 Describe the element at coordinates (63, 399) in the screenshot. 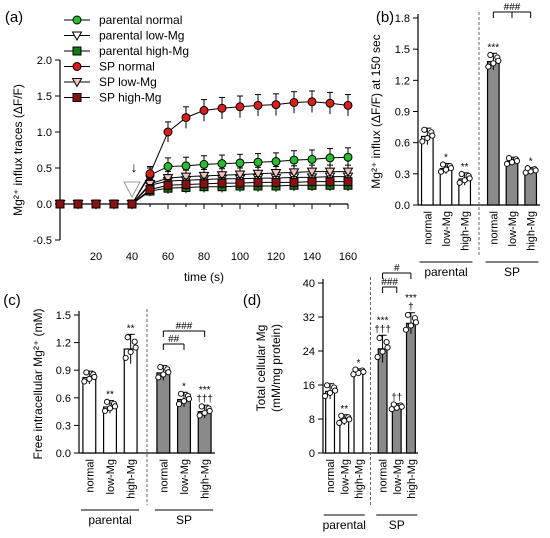

I see `y-tick-label: 0.6` at that location.